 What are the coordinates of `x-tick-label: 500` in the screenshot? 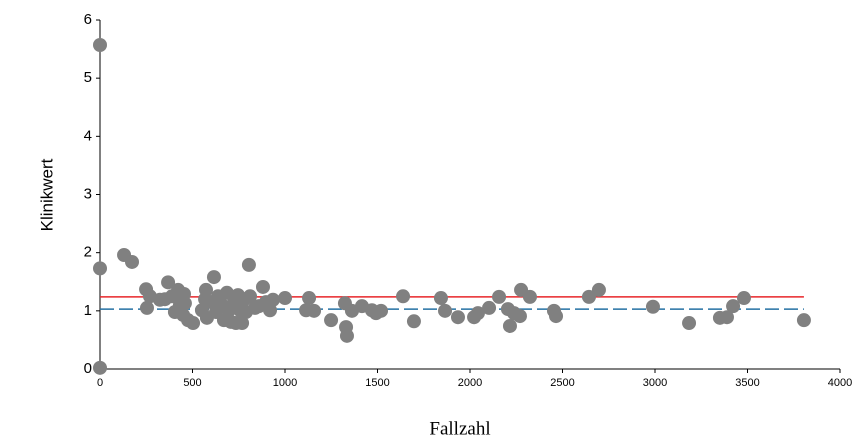 It's located at (192, 383).